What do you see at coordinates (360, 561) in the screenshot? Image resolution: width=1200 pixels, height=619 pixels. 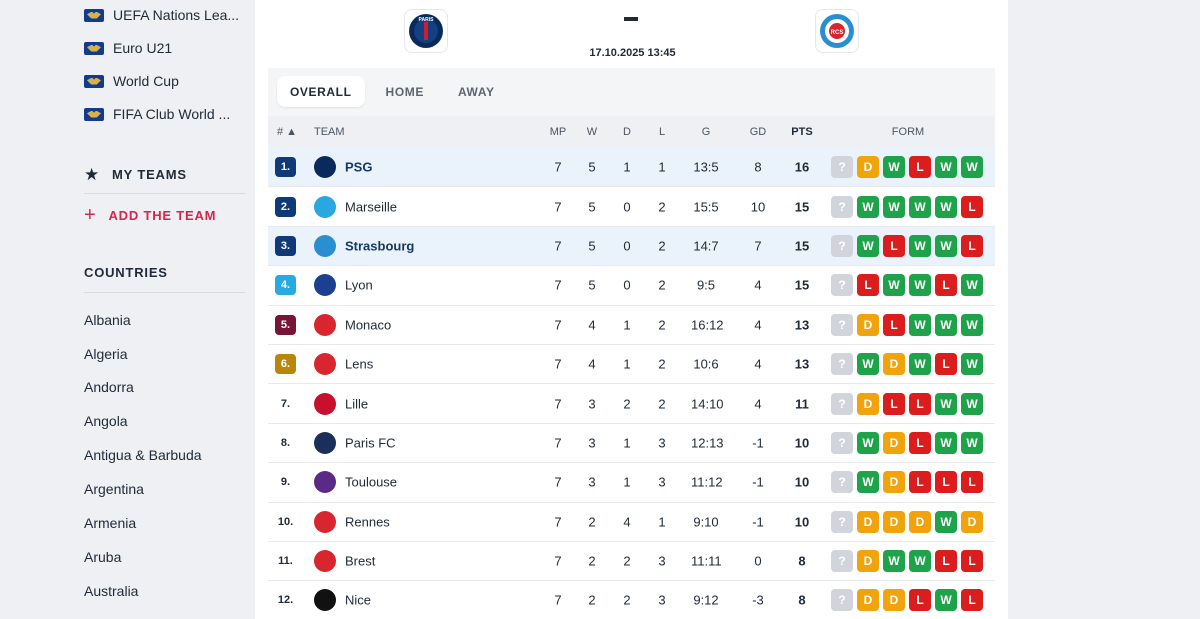 I see `team-name: Brest` at bounding box center [360, 561].